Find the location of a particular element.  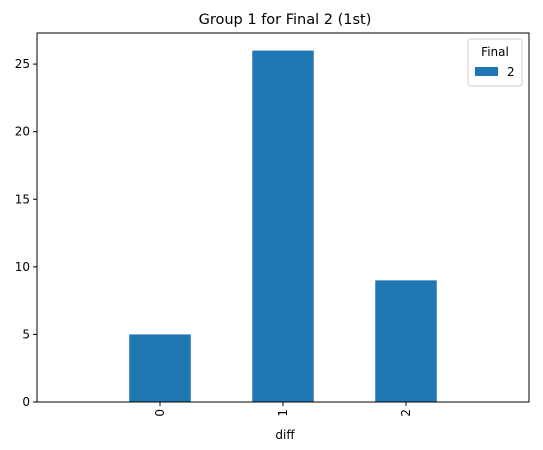

x-ticks: 0 1 2 is located at coordinates (283, 409).